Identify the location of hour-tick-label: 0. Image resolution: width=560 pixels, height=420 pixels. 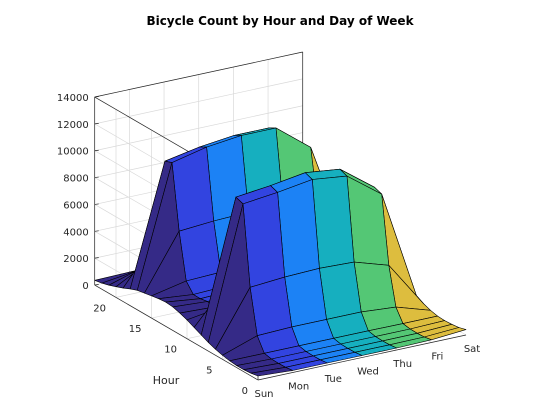
(245, 391).